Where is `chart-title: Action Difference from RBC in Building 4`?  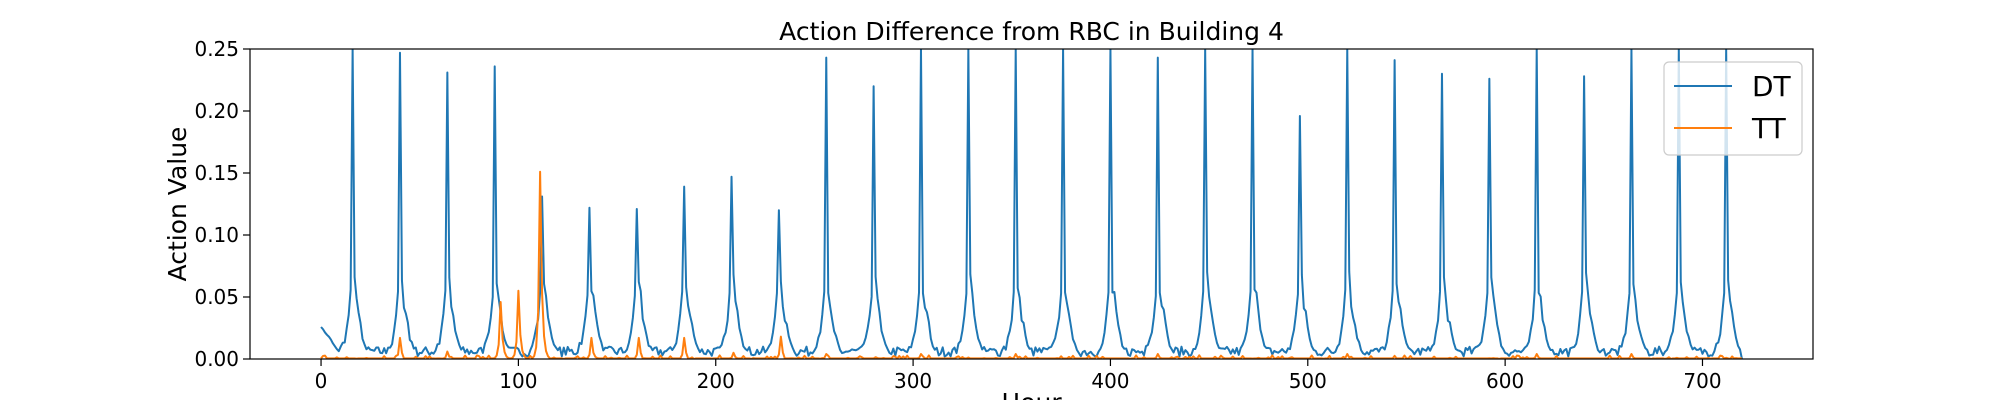
chart-title: Action Difference from RBC in Building 4 is located at coordinates (1031, 31).